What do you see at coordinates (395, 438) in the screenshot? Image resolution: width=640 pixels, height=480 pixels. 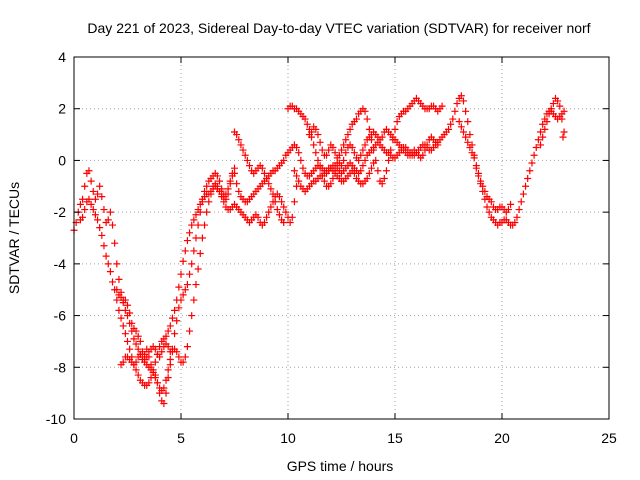 I see `x-tick-label: 15` at bounding box center [395, 438].